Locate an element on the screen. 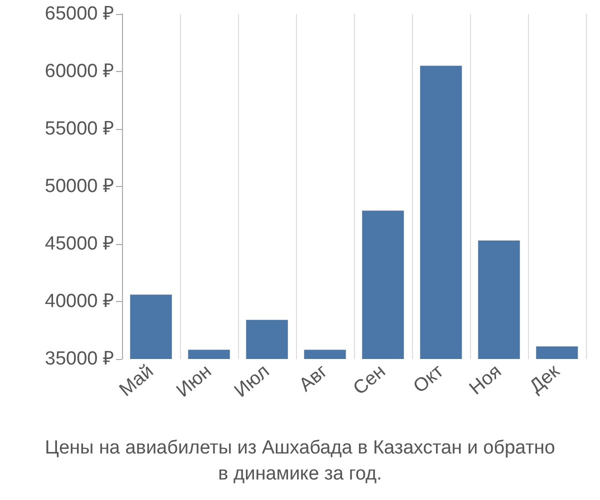  x-tick-label: Ноя is located at coordinates (486, 380).